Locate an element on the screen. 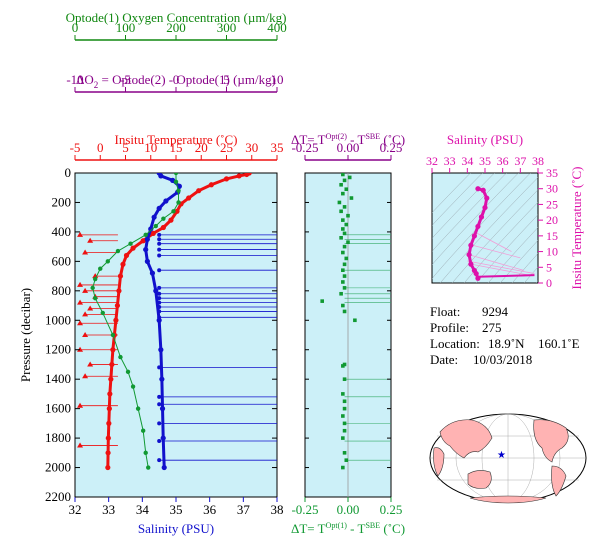 The height and width of the screenshot is (554, 608). temperature-axis-tick-label: 25 is located at coordinates (226, 147).